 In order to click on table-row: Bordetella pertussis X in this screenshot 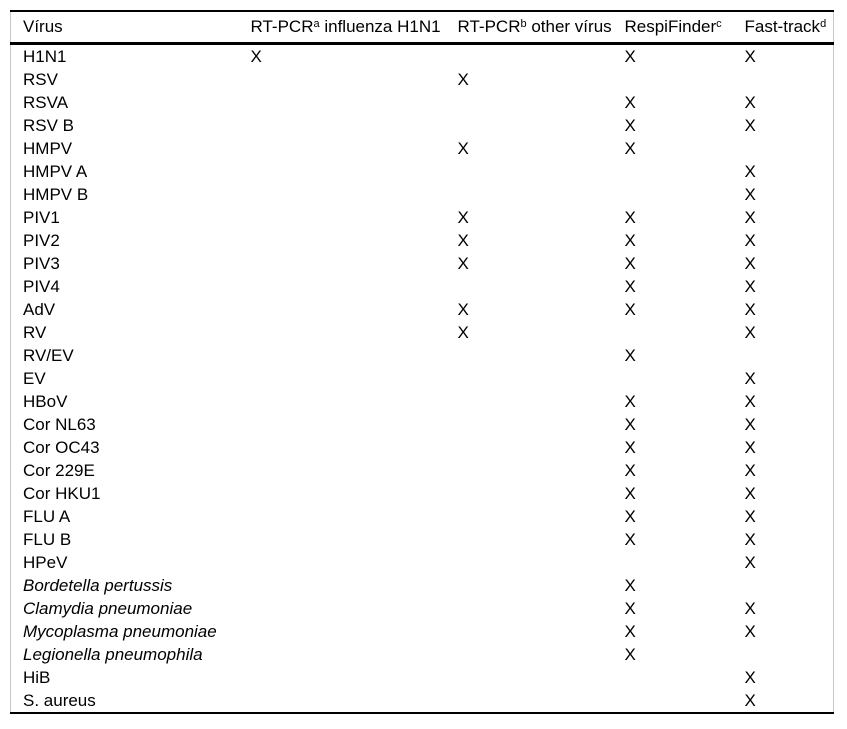, I will do `click(422, 585)`.